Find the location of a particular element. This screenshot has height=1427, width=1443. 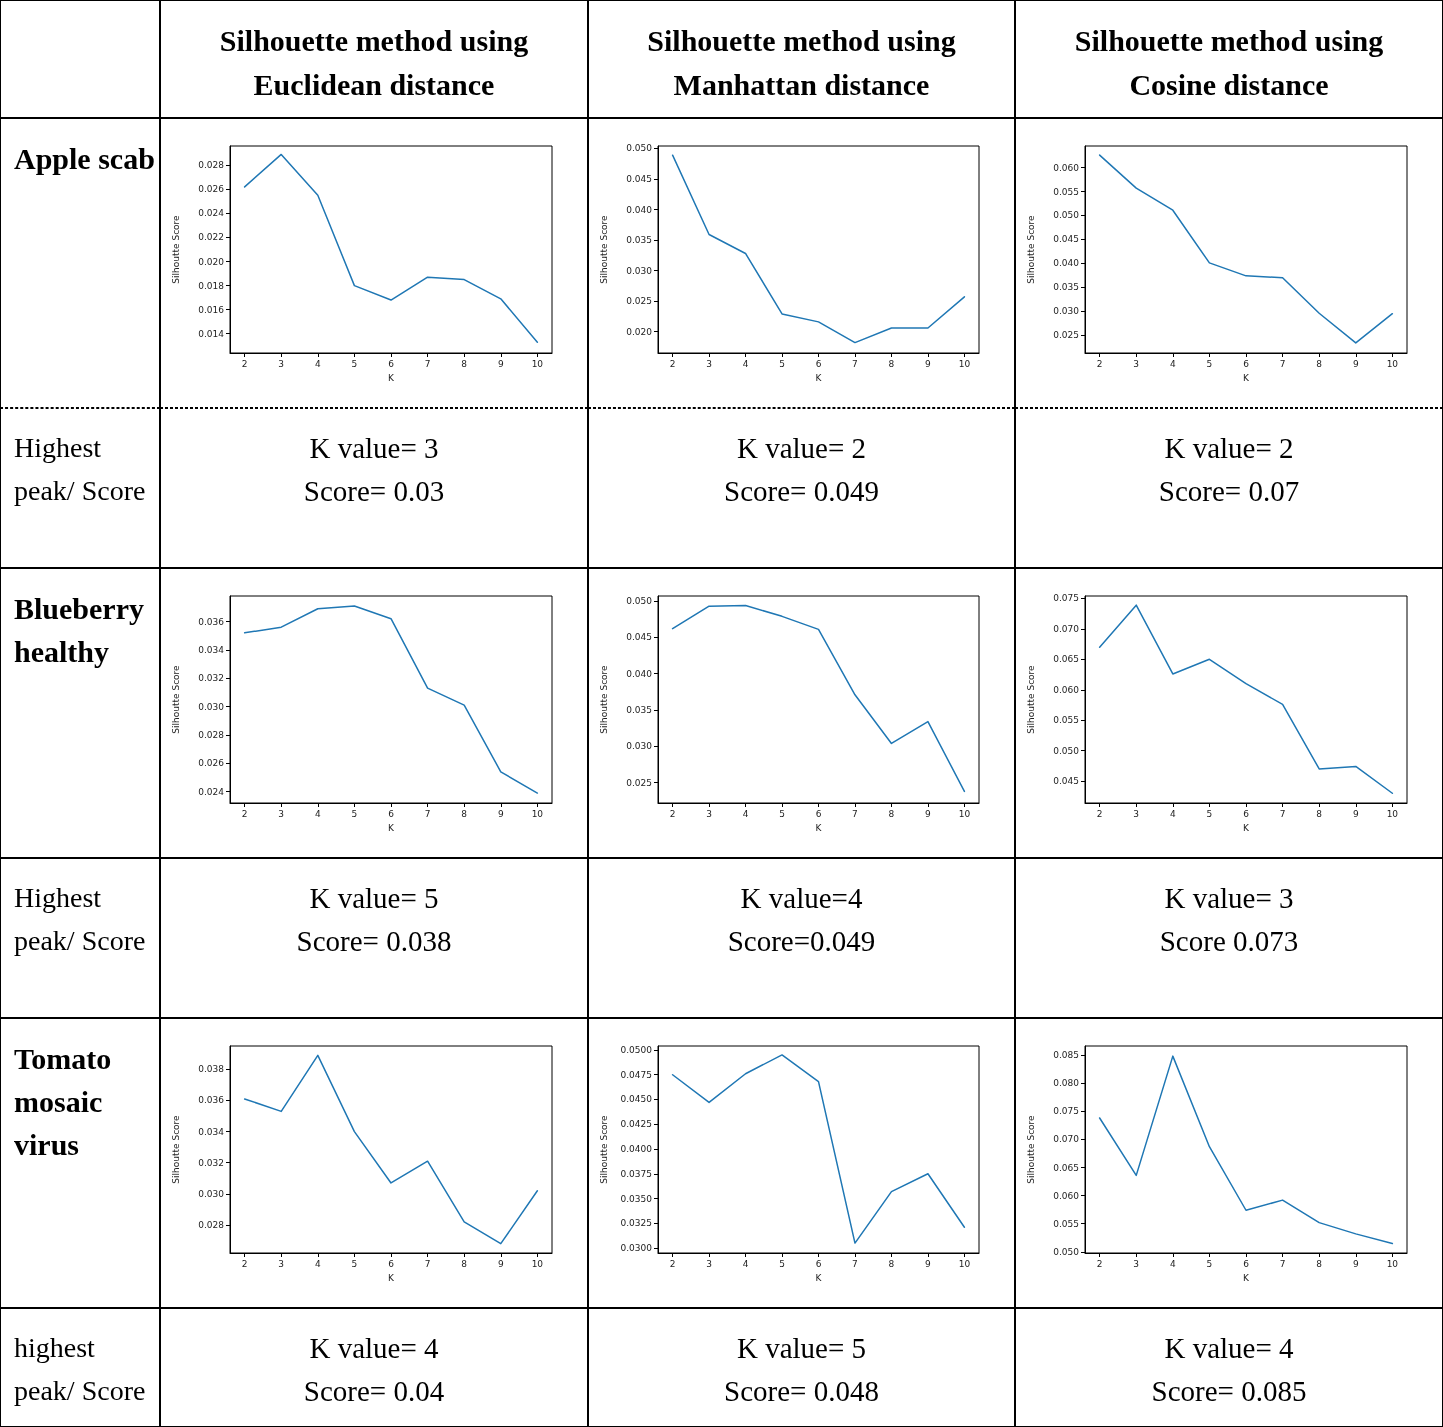

y-tick-label: 0.080 is located at coordinates (1066, 1083).